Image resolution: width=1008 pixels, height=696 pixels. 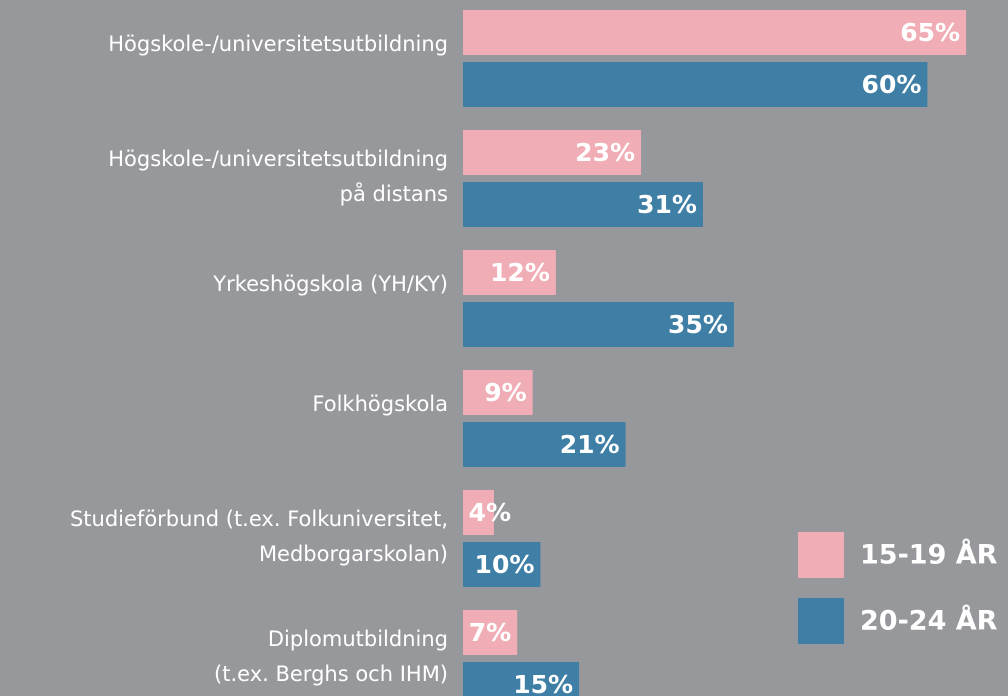 What do you see at coordinates (698, 324) in the screenshot?
I see `value-label: 35%` at bounding box center [698, 324].